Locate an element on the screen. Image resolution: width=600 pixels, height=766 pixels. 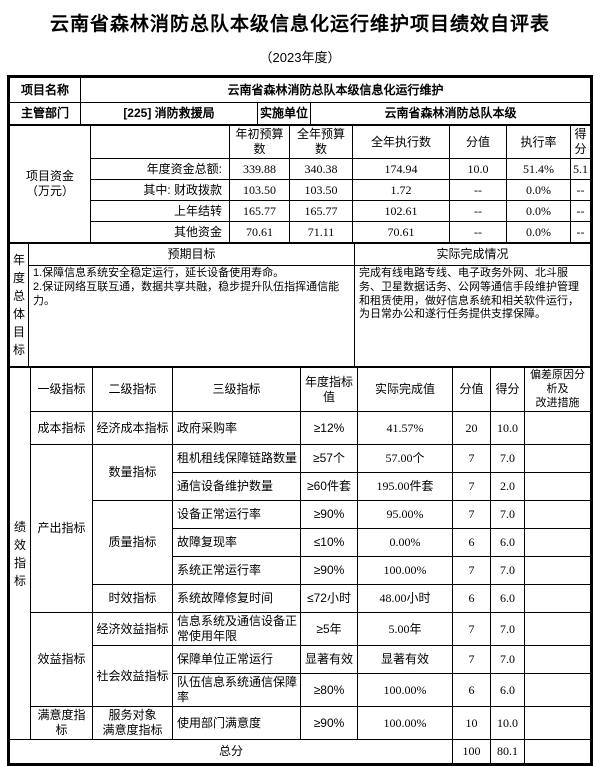
objectives-section-label: 年度总体目标 is located at coordinates (19, 305).